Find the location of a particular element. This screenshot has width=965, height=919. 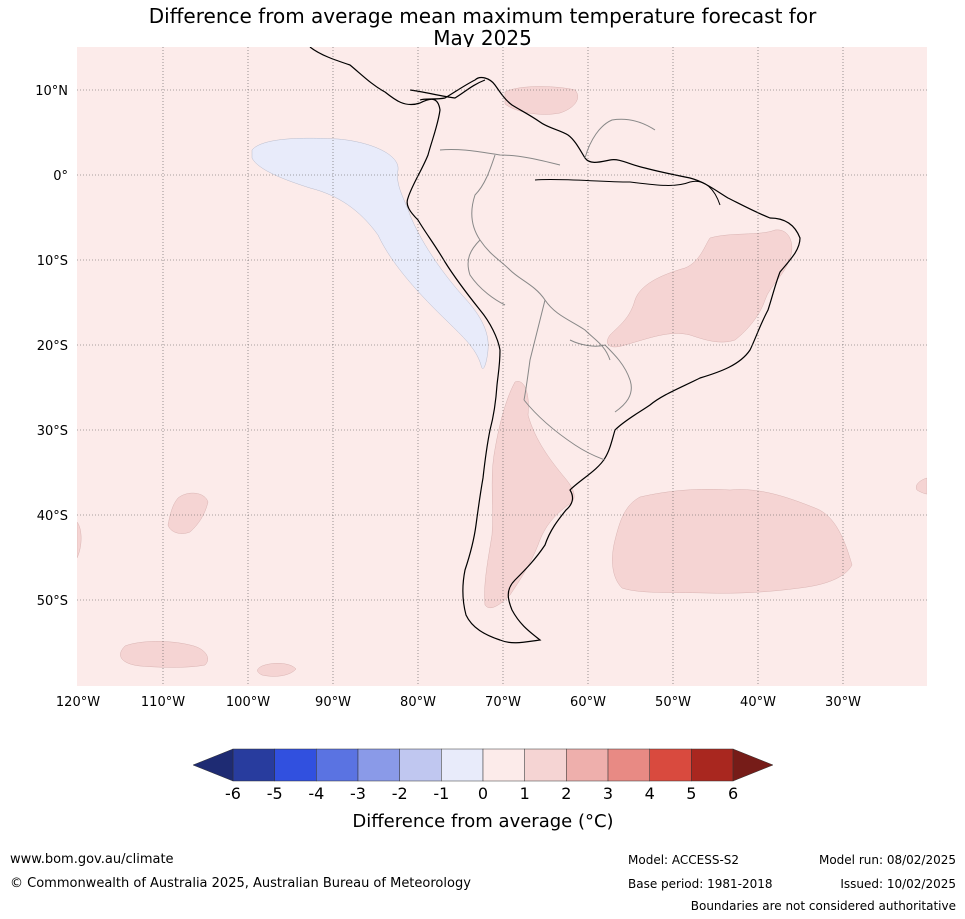

cool-anomaly-region is located at coordinates (370, 253).